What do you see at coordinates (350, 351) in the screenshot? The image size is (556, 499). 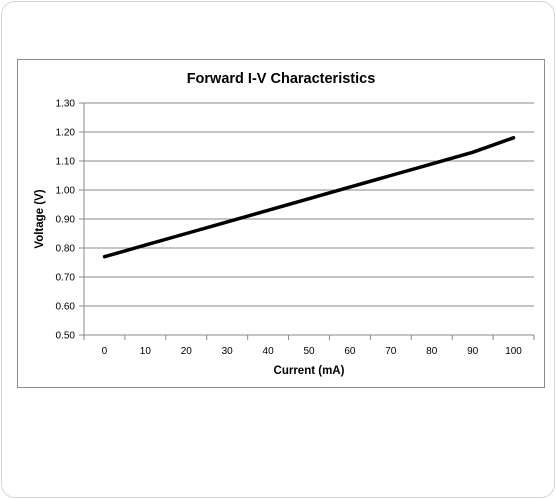 I see `x-tick-label: 60` at bounding box center [350, 351].